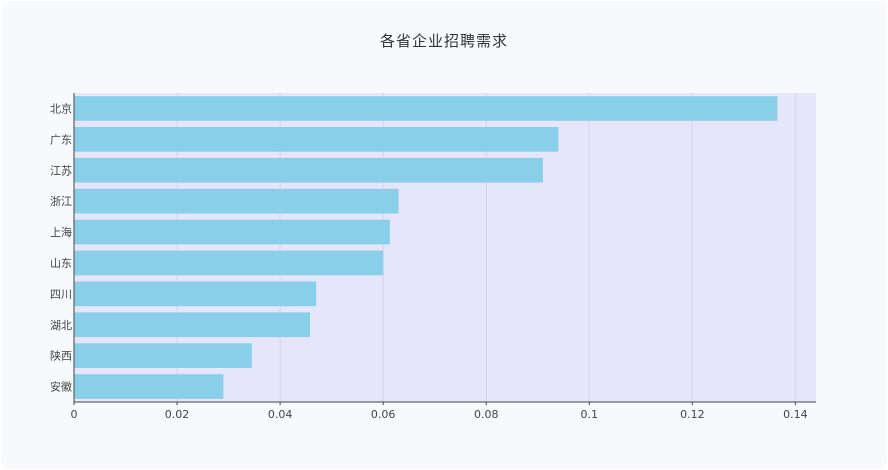  Describe the element at coordinates (383, 414) in the screenshot. I see `x-tick-label: 0.06` at that location.